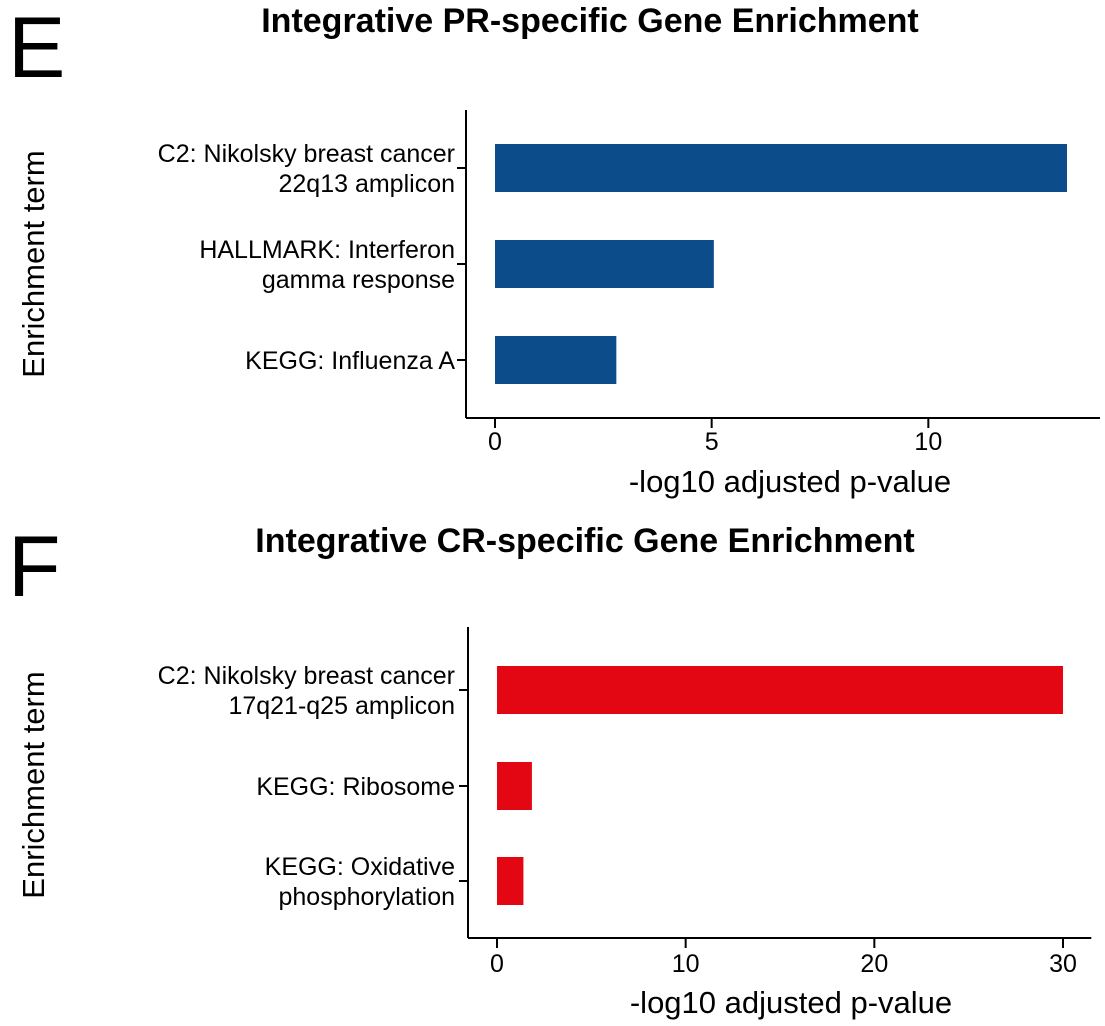 This screenshot has width=1105, height=1026. I want to click on category-label: 22q13 amplicon, so click(366, 184).